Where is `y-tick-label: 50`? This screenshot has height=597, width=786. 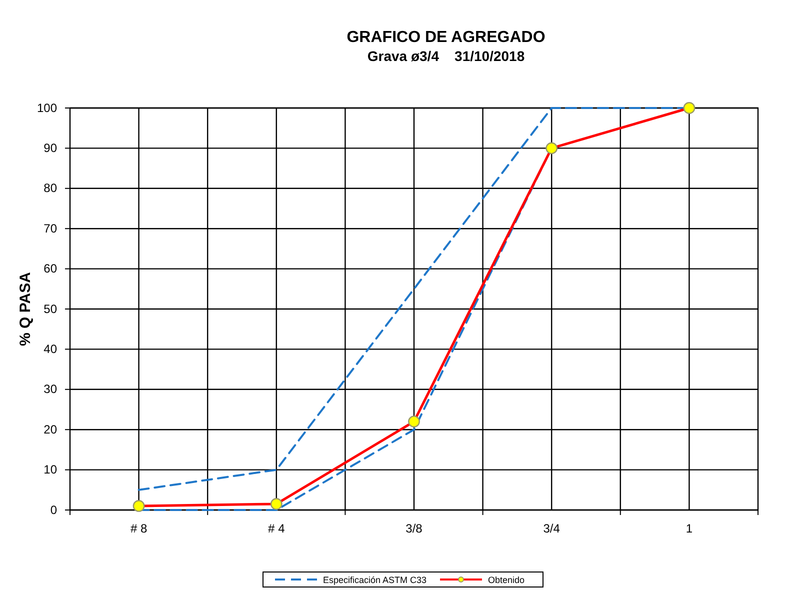 y-tick-label: 50 is located at coordinates (51, 309).